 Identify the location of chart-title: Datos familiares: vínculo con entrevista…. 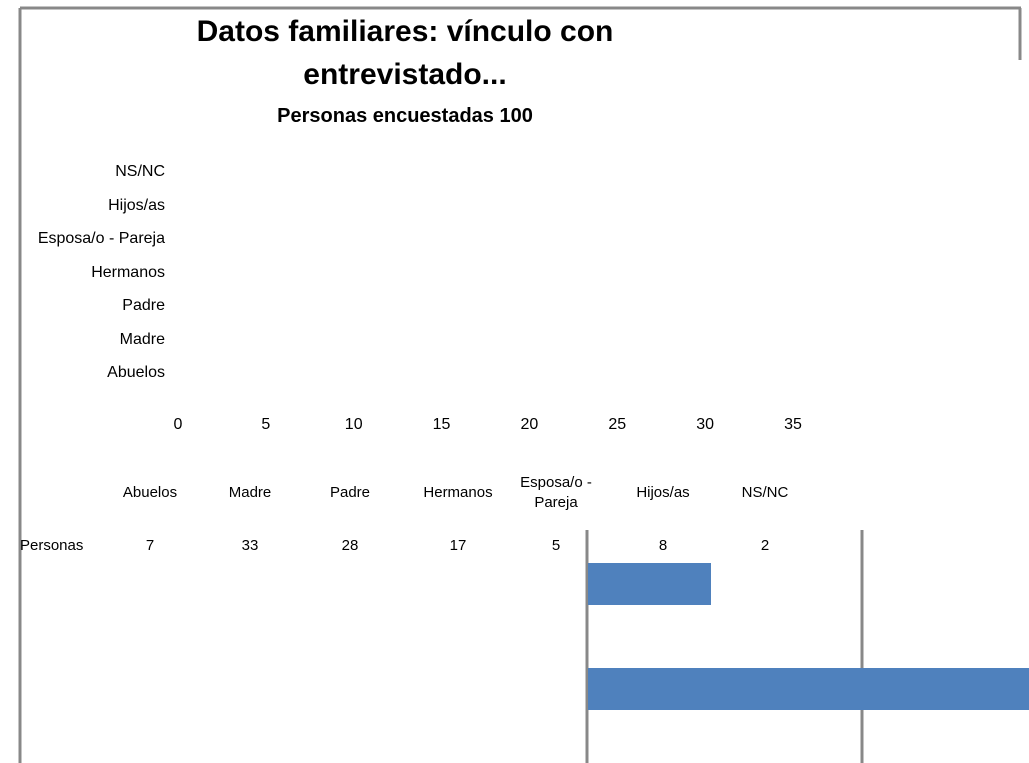
(405, 53).